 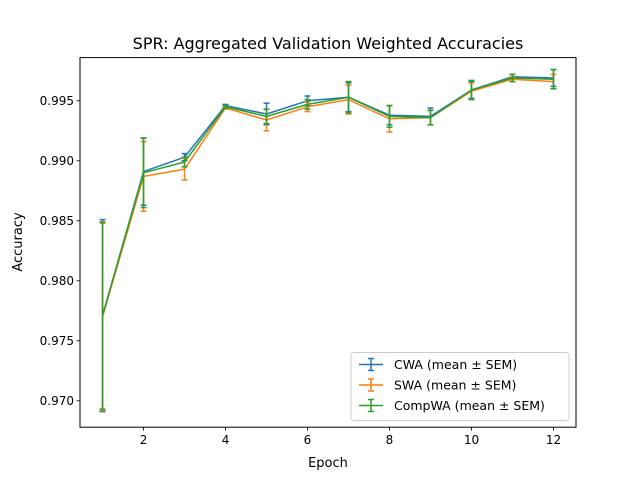 I want to click on y-tick-label: 0.980, so click(x=57, y=281).